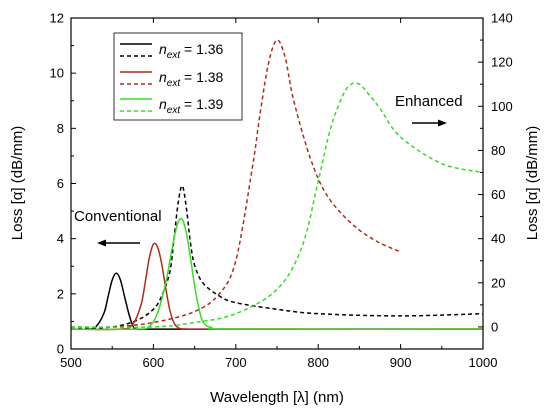 This screenshot has height=414, width=550. What do you see at coordinates (401, 362) in the screenshot?
I see `x-tick-label: 900` at bounding box center [401, 362].